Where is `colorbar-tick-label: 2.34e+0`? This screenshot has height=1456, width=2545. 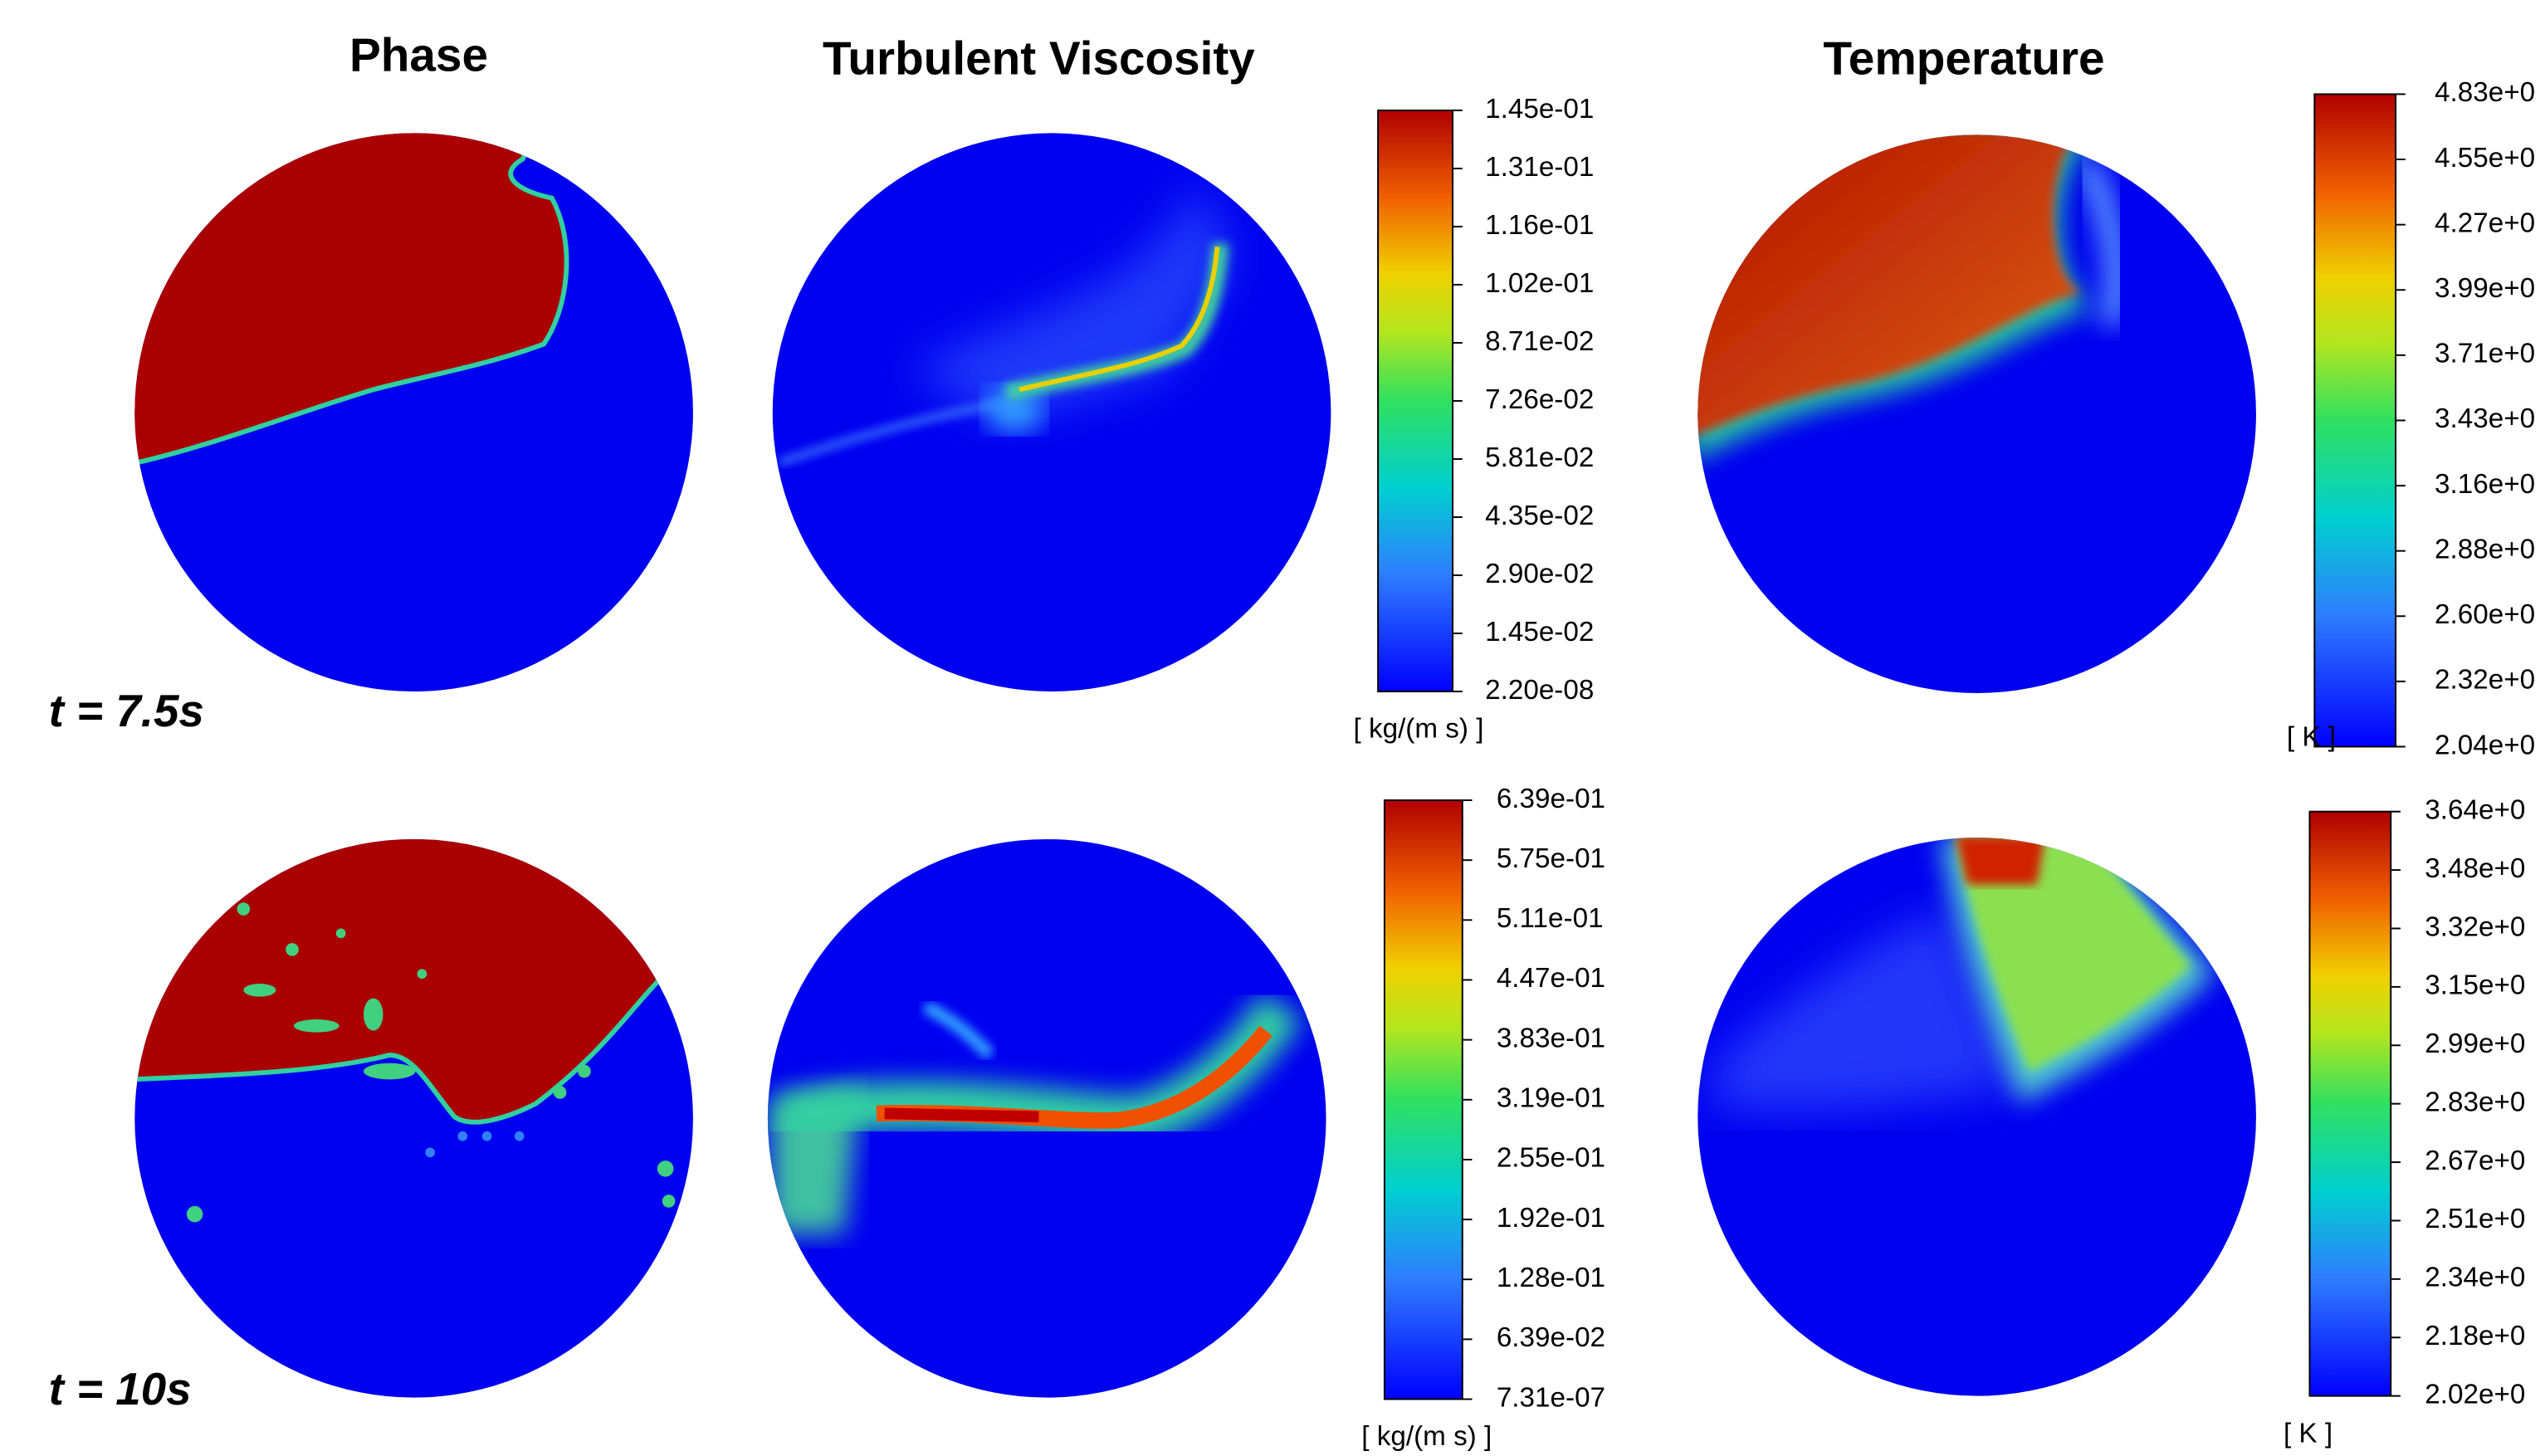
colorbar-tick-label: 2.34e+0 is located at coordinates (2475, 1278).